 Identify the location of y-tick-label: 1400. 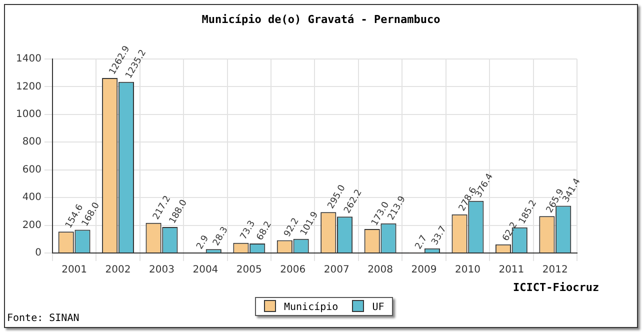
(29, 59).